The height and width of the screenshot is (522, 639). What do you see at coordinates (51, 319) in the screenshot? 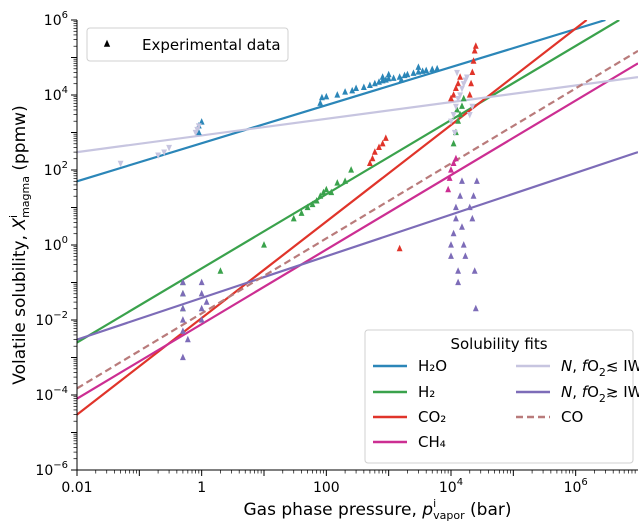
I see `y-tick-label: 10⁻²` at bounding box center [51, 319].